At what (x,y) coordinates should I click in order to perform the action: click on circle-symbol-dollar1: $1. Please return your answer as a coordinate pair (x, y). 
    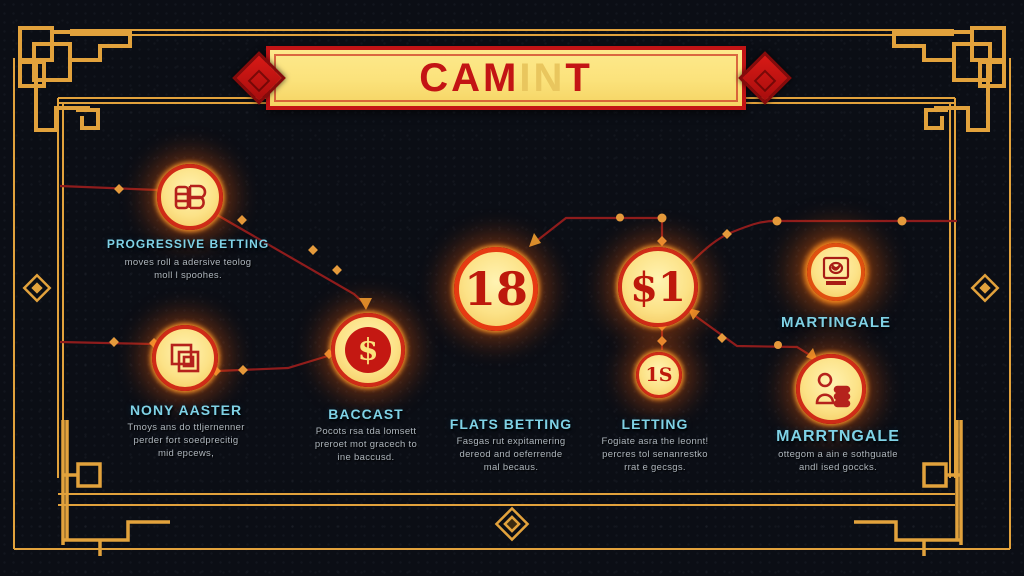
    Looking at the image, I should click on (658, 287).